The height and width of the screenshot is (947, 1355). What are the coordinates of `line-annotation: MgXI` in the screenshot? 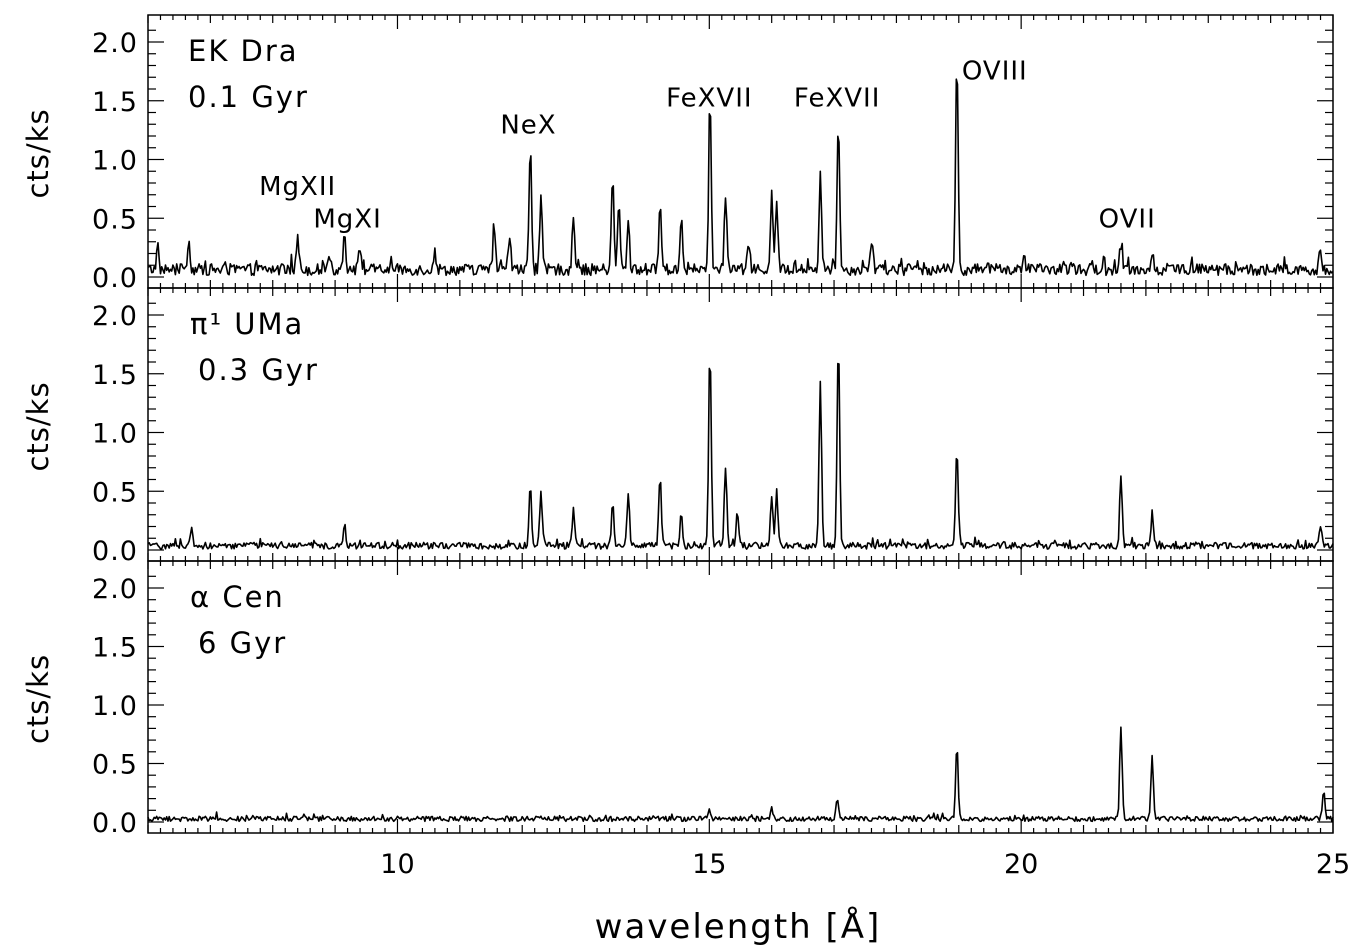 It's located at (347, 220).